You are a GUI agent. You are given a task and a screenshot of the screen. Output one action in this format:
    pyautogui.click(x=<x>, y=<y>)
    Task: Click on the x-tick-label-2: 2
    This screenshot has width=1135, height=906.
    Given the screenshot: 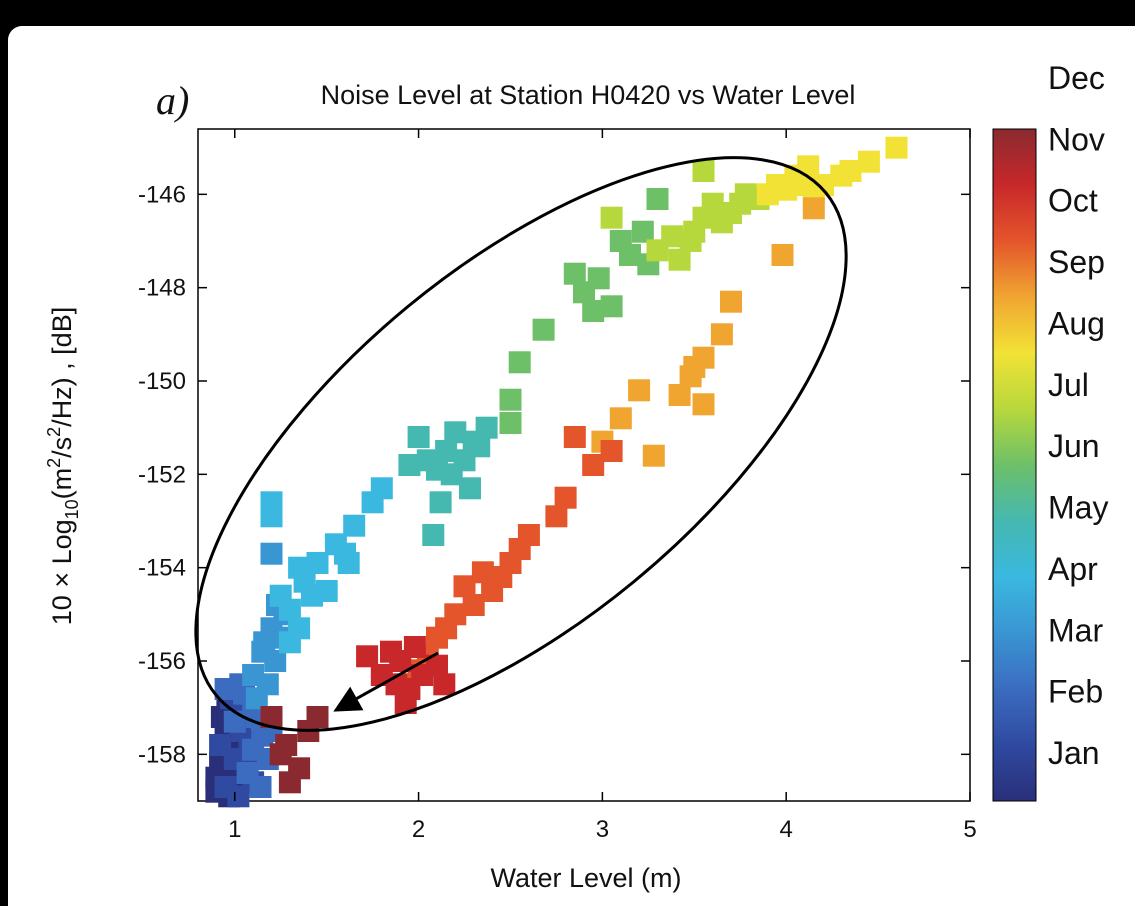 What is the action you would take?
    pyautogui.click(x=418, y=829)
    